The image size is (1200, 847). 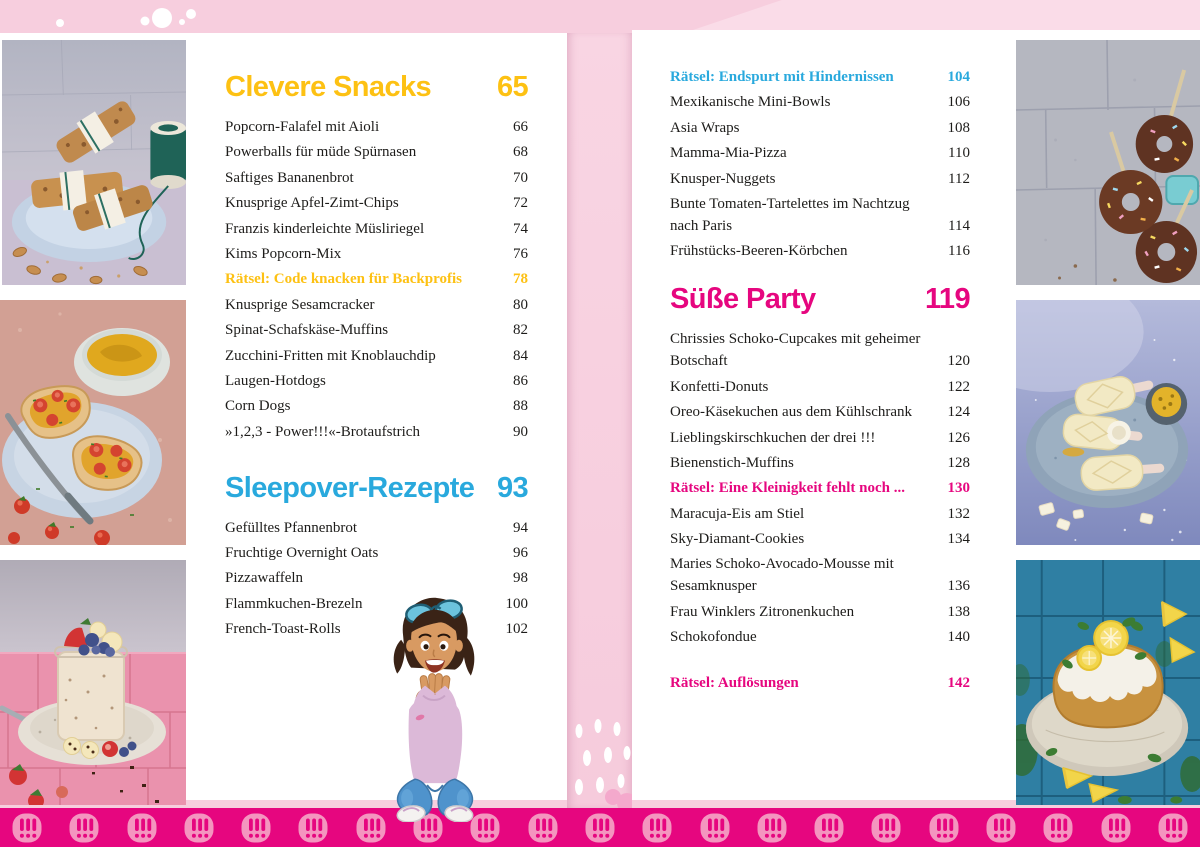 What do you see at coordinates (93, 682) in the screenshot?
I see `overnight-oats-photo` at bounding box center [93, 682].